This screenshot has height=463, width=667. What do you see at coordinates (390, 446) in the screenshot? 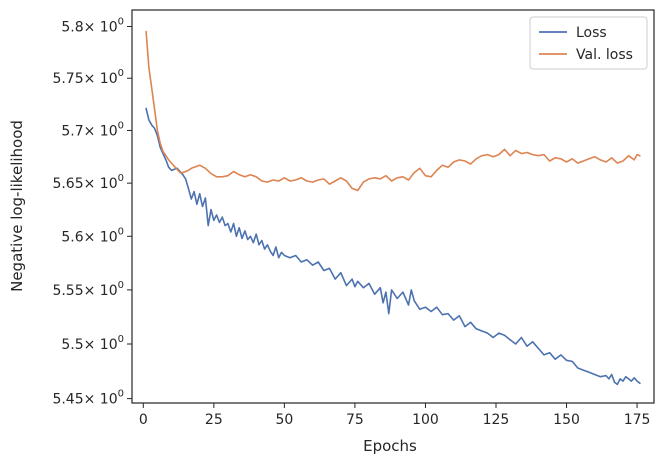
I see `x-axis-label: Epochs` at bounding box center [390, 446].